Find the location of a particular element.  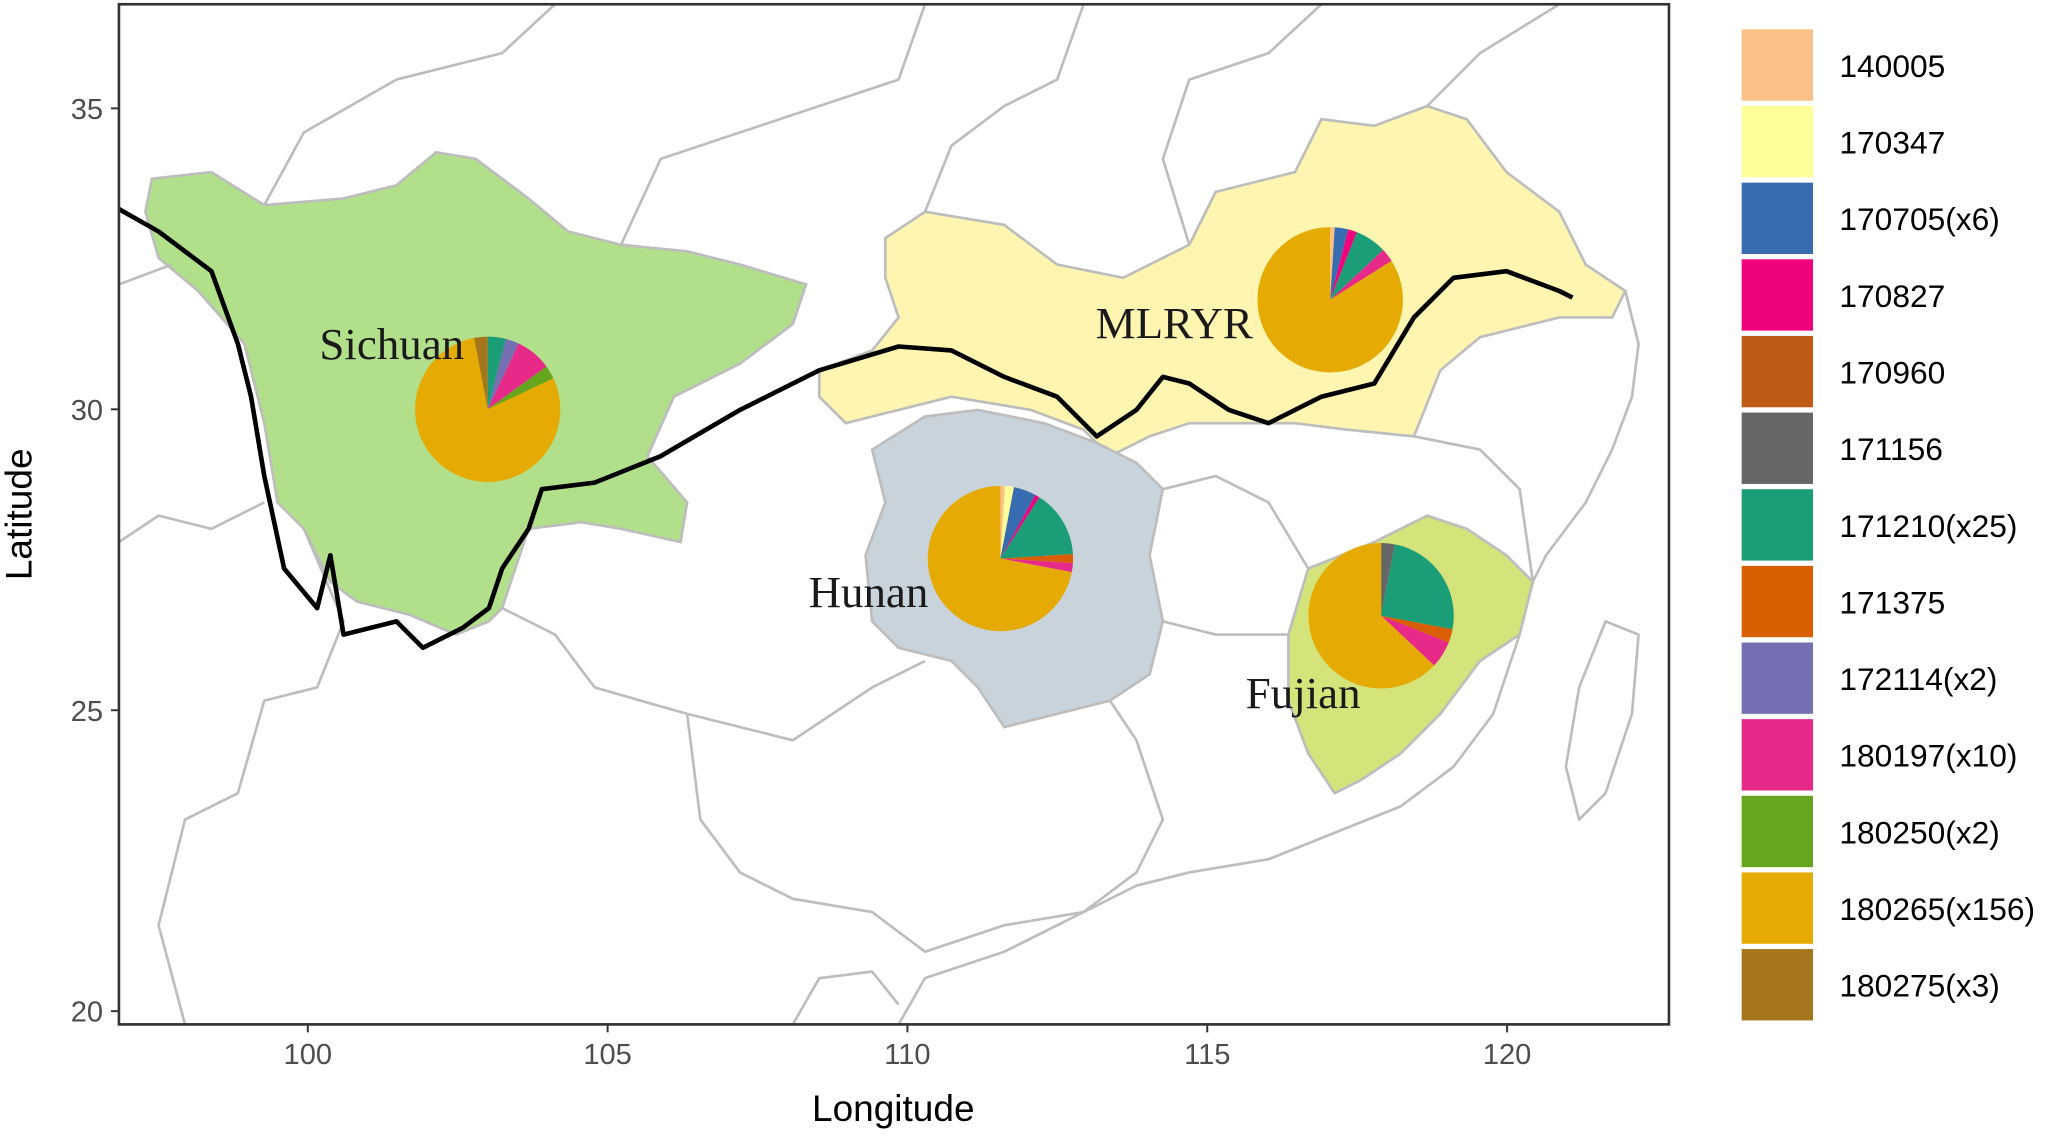

region-label: Fujian is located at coordinates (1303, 693).